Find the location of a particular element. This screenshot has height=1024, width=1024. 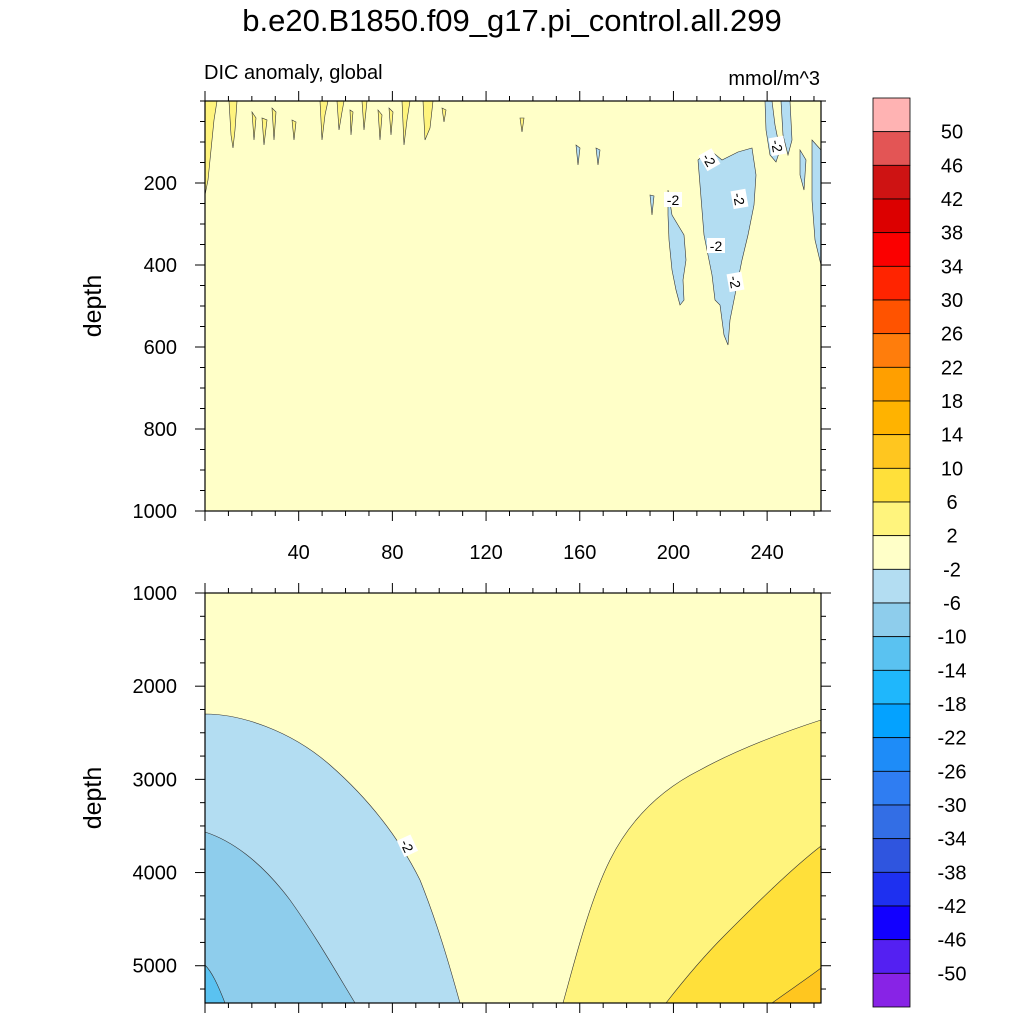

colorbar-label: 46 is located at coordinates (952, 166).